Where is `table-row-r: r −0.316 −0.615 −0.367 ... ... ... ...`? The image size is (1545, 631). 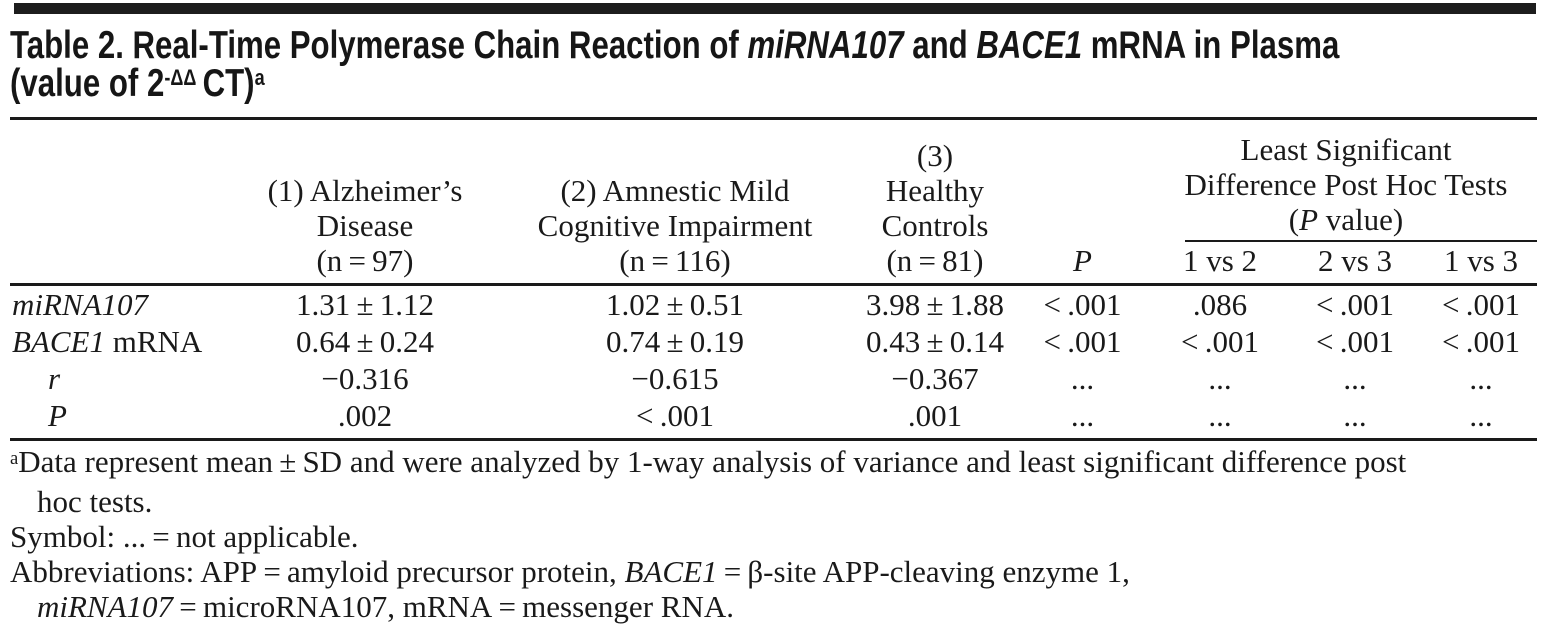 table-row-r: r −0.316 −0.615 −0.367 ... ... ... ... is located at coordinates (773, 378).